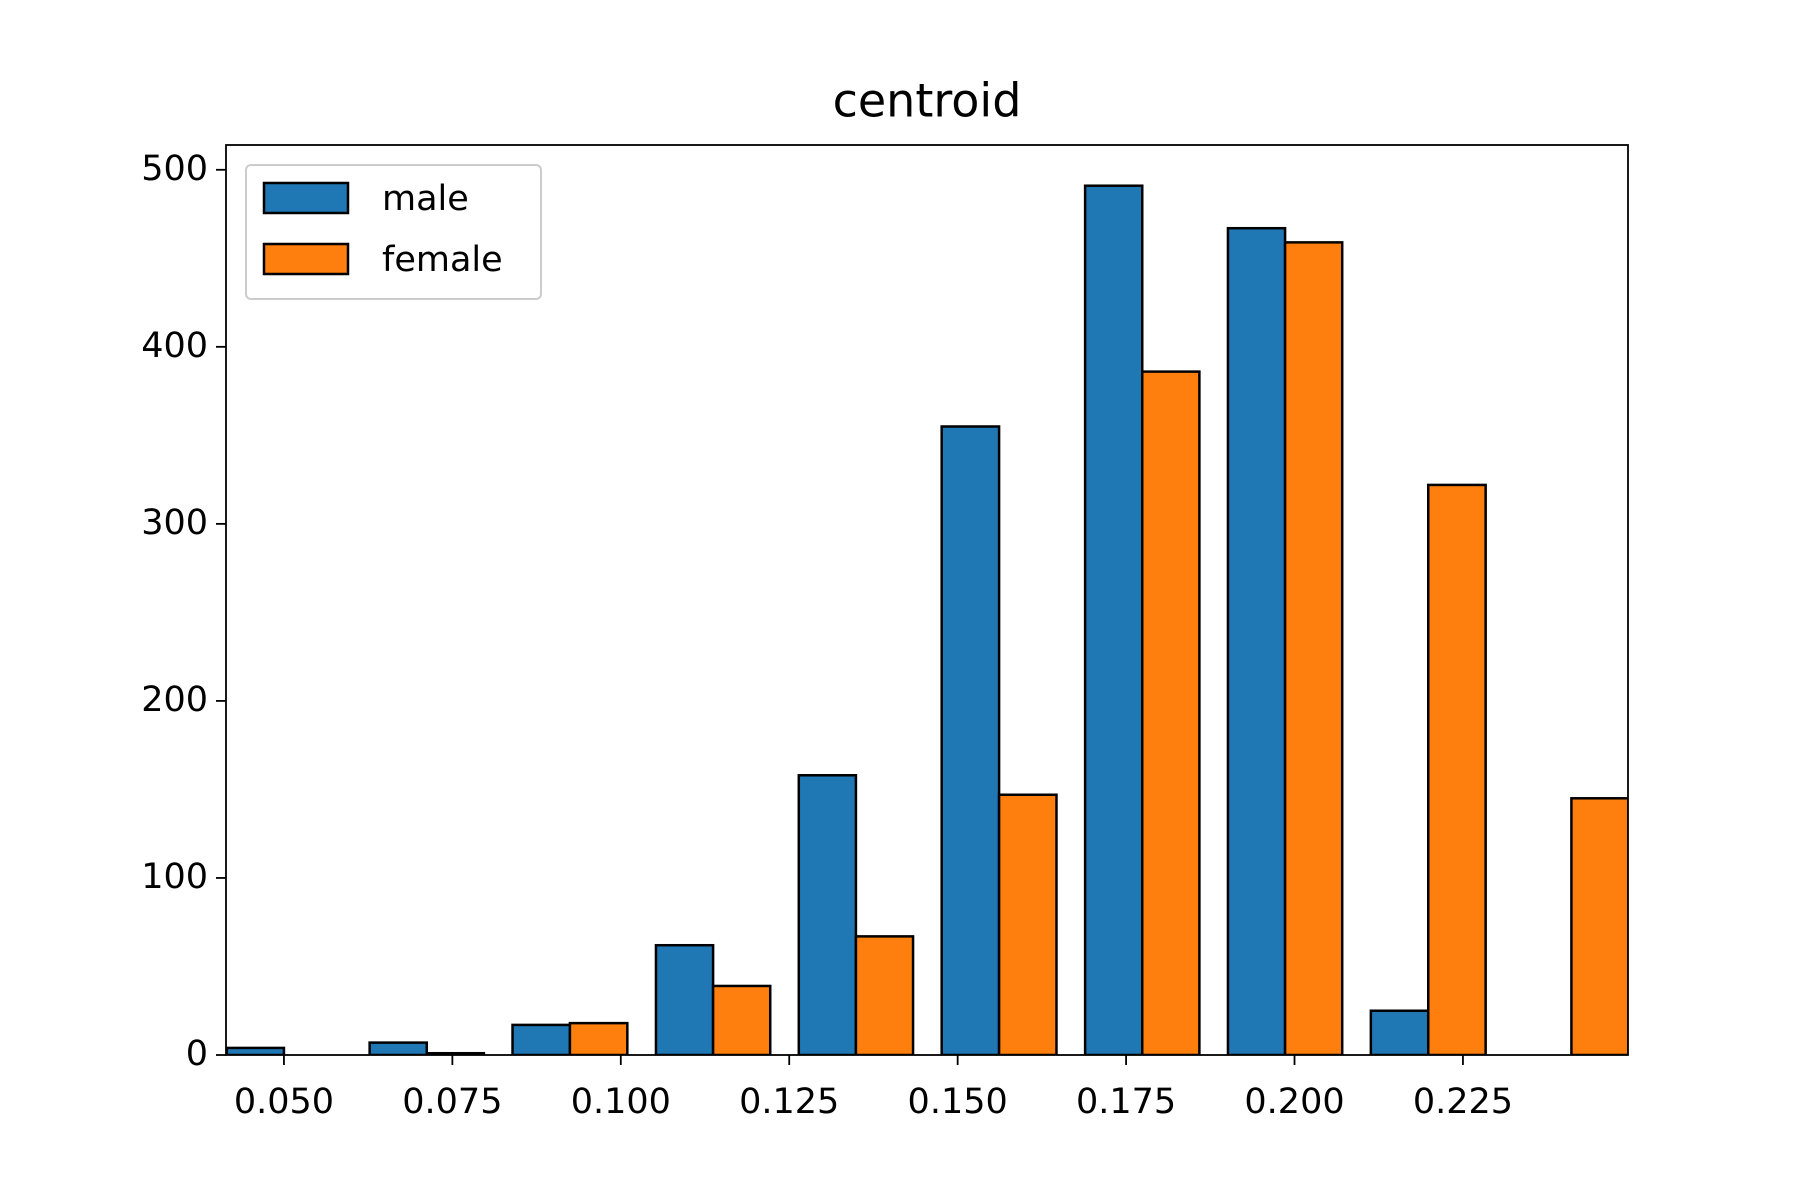 This screenshot has width=1800, height=1200. Describe the element at coordinates (1126, 1102) in the screenshot. I see `x-tick-label: 0.175` at that location.